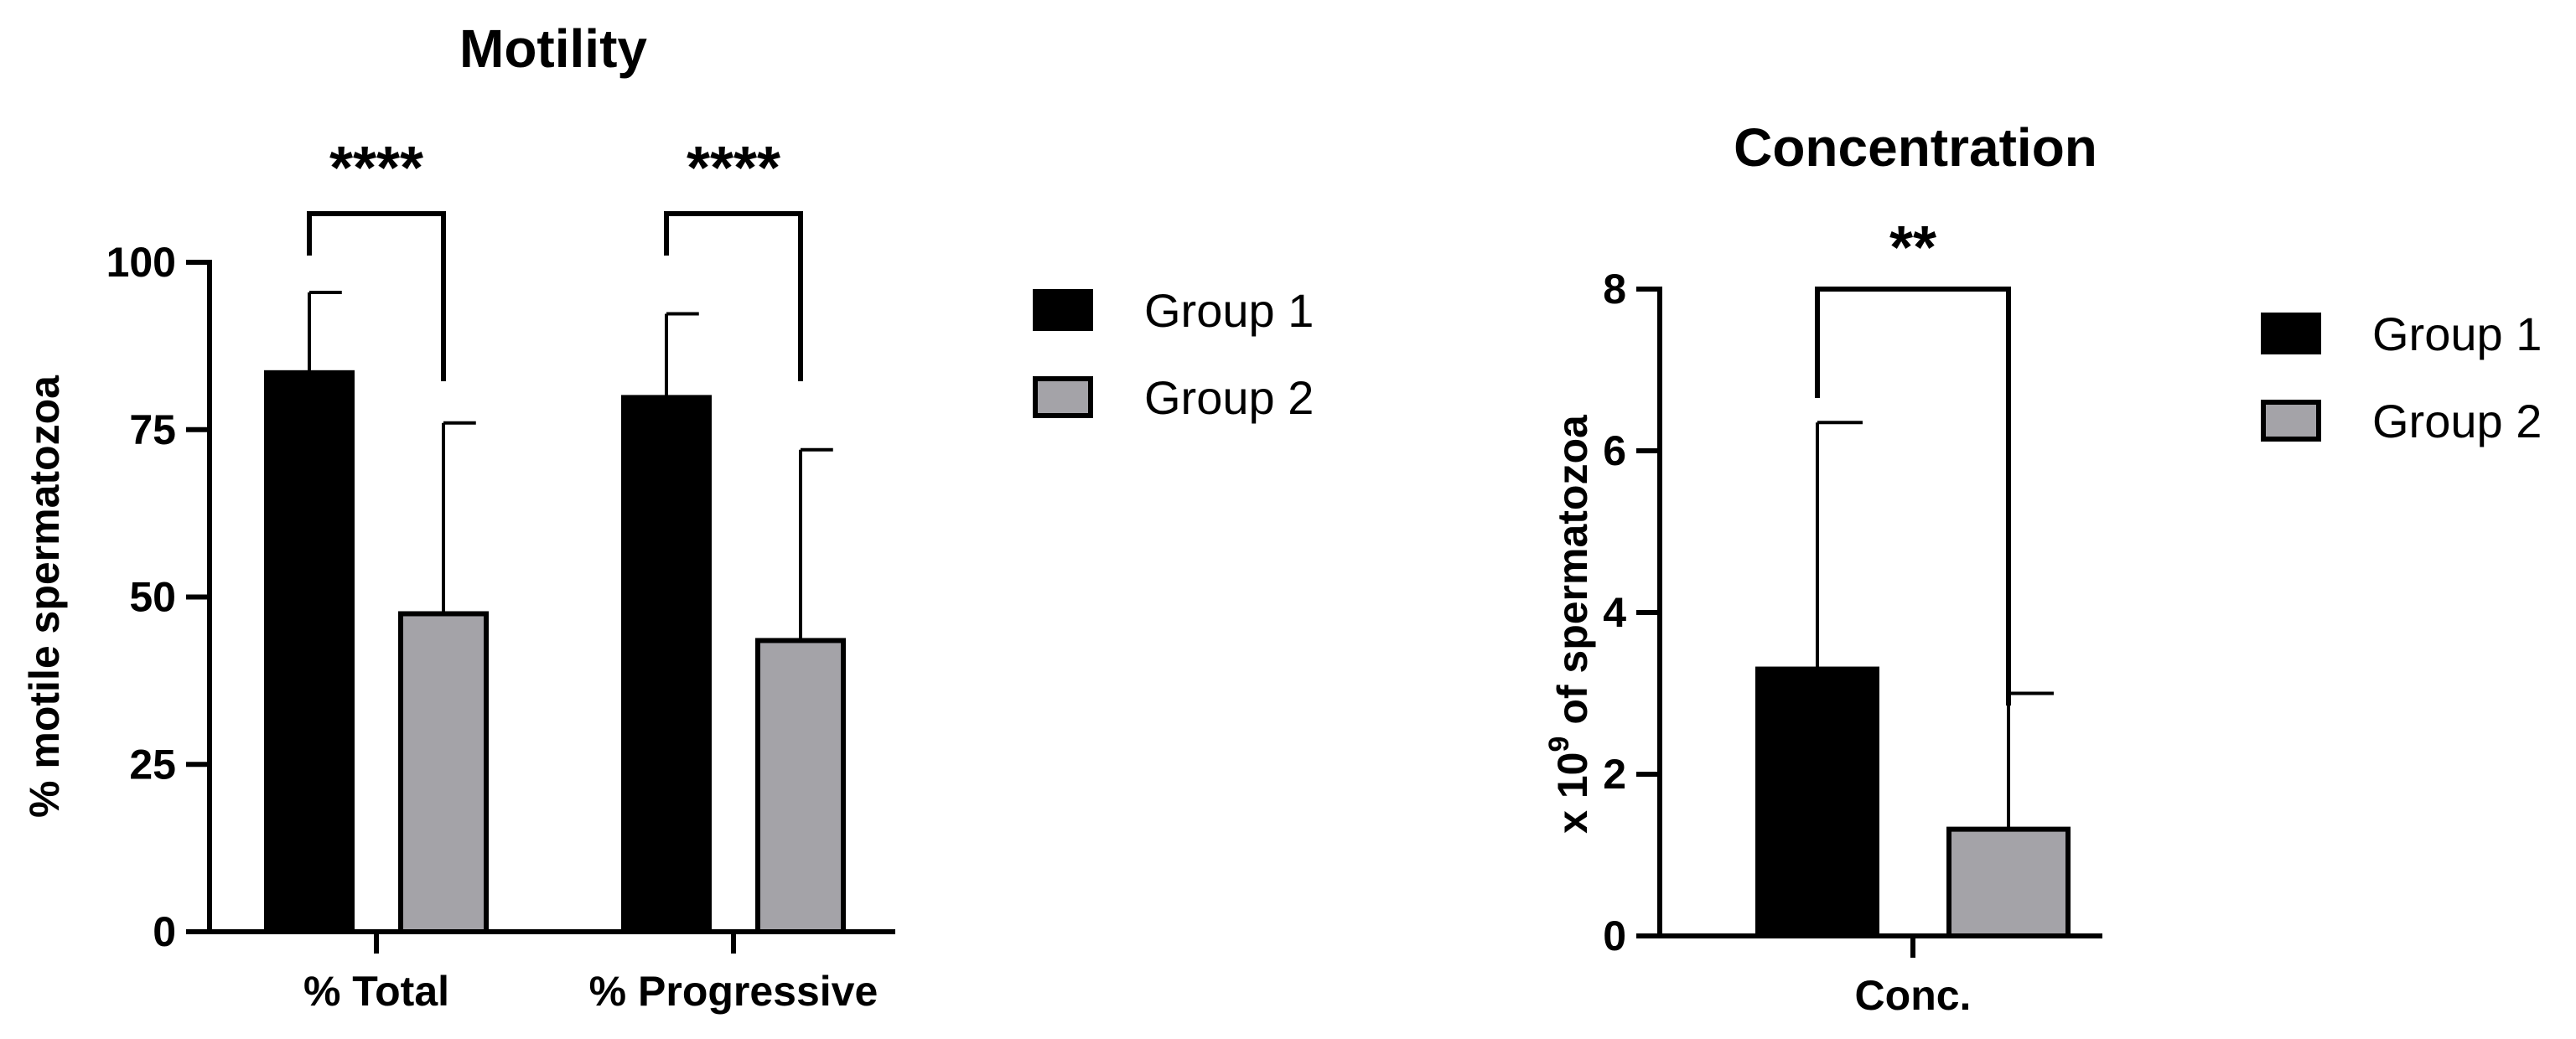  What do you see at coordinates (1569, 624) in the screenshot?
I see `y-axis-label: x 109 of spermatozoa` at bounding box center [1569, 624].